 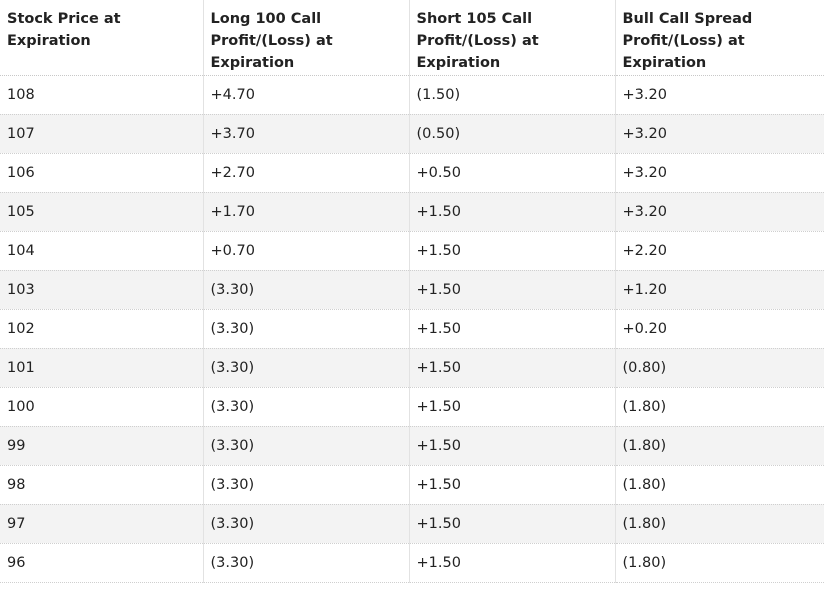 I want to click on table-row: 99 (3.30) +1.50 (1.80), so click(x=412, y=446).